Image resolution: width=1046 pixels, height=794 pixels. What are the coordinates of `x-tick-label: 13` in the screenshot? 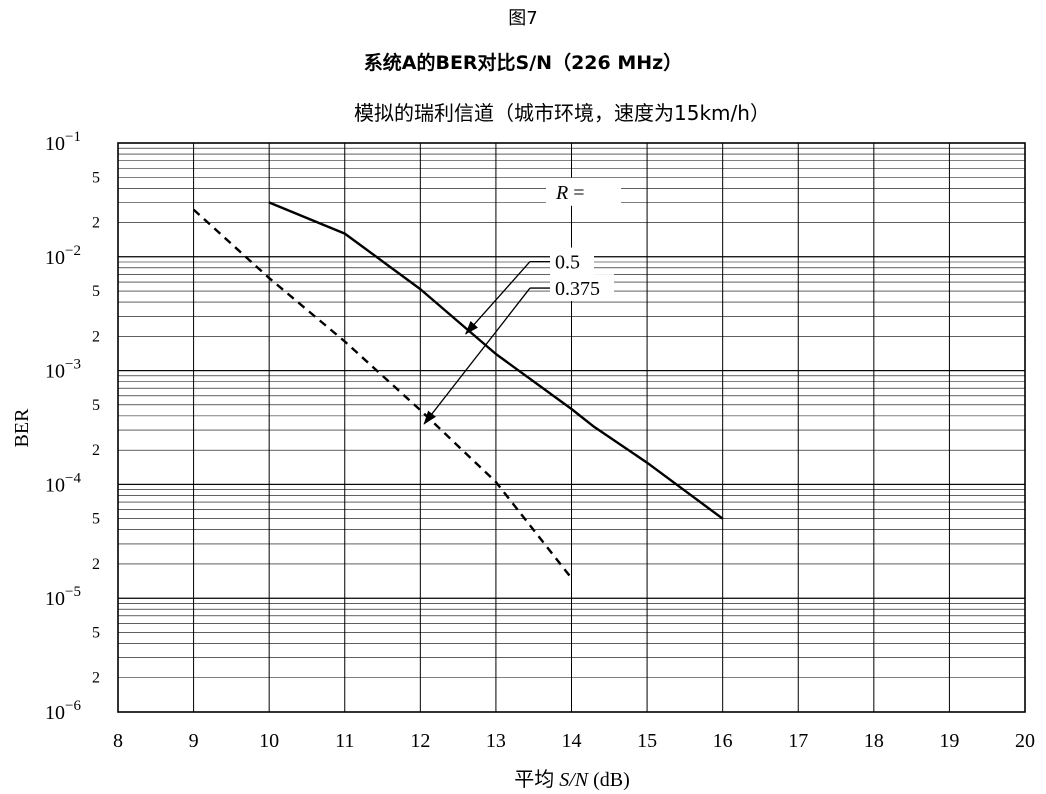 It's located at (496, 741).